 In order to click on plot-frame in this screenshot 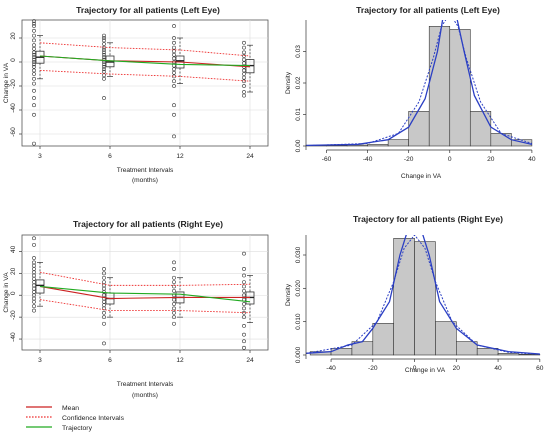, I will do `click(145, 292)`.